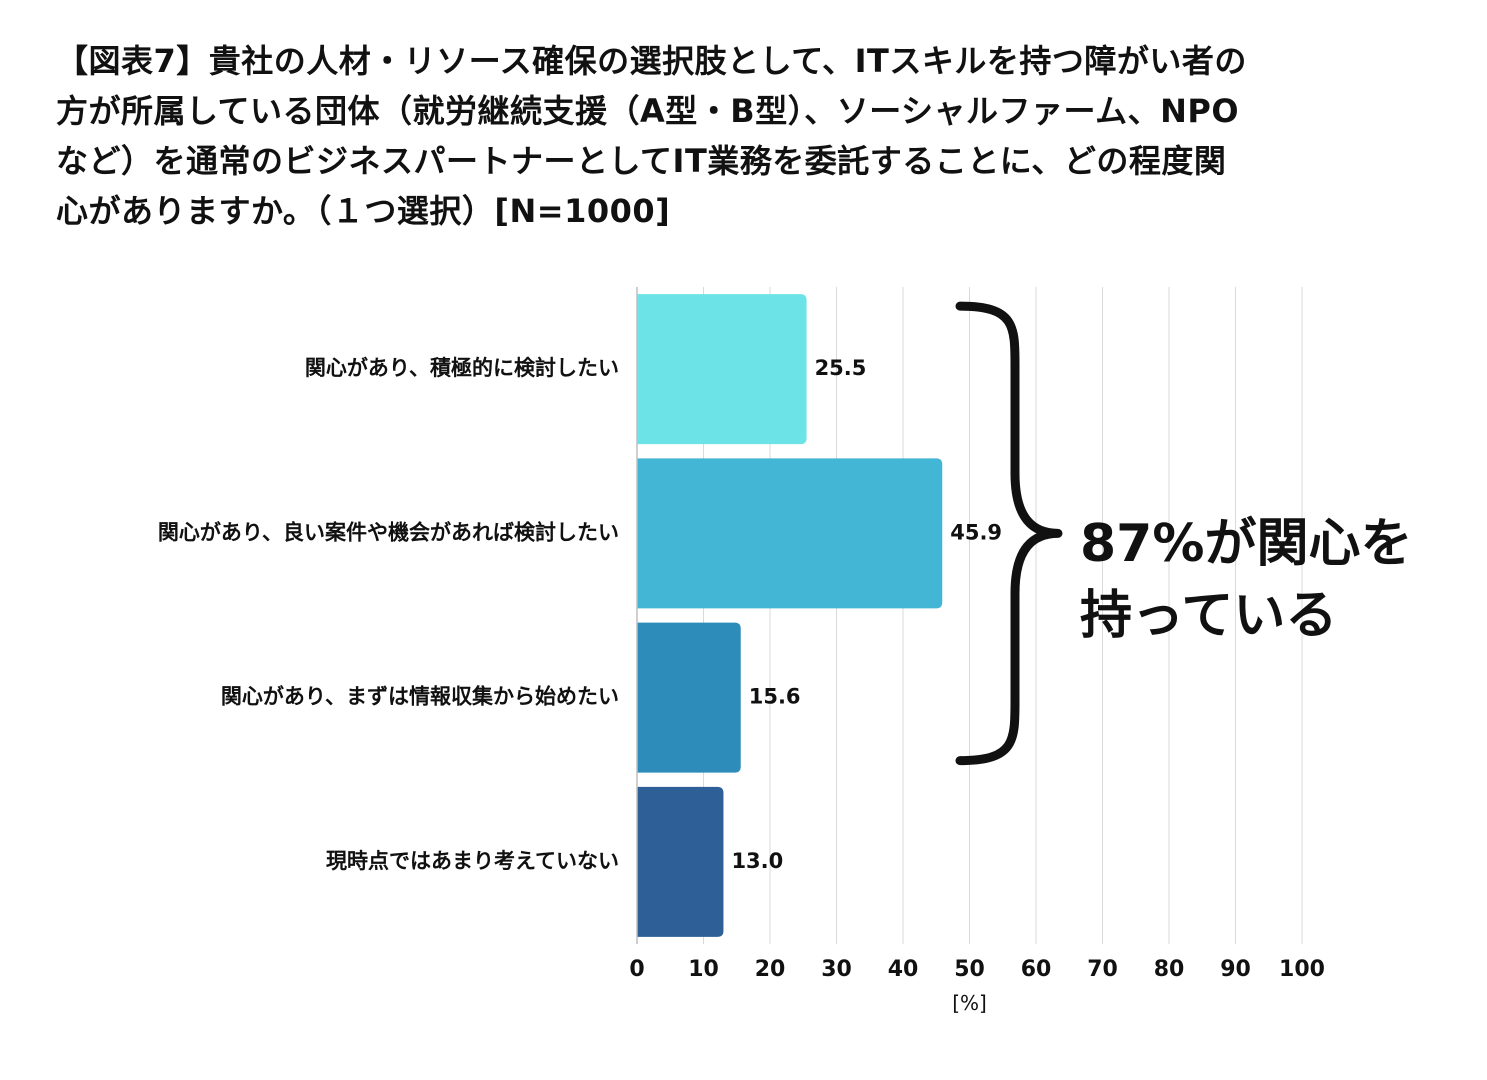 The image size is (1487, 1080). Describe the element at coordinates (1009, 533) in the screenshot. I see `curly-brace` at that location.